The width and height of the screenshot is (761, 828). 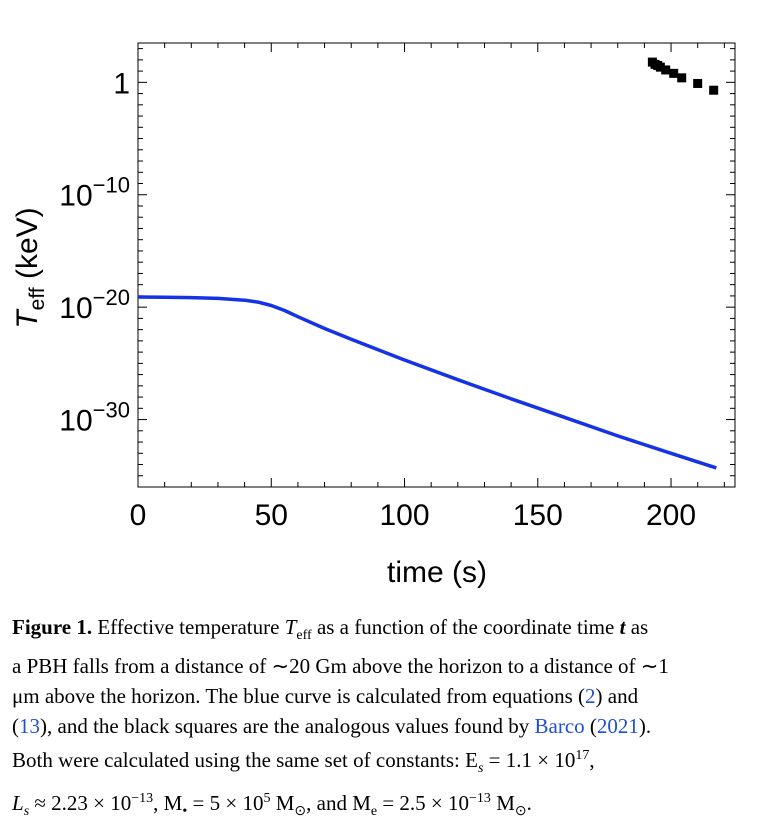 What do you see at coordinates (290, 627) in the screenshot?
I see `caption-symbol: T` at bounding box center [290, 627].